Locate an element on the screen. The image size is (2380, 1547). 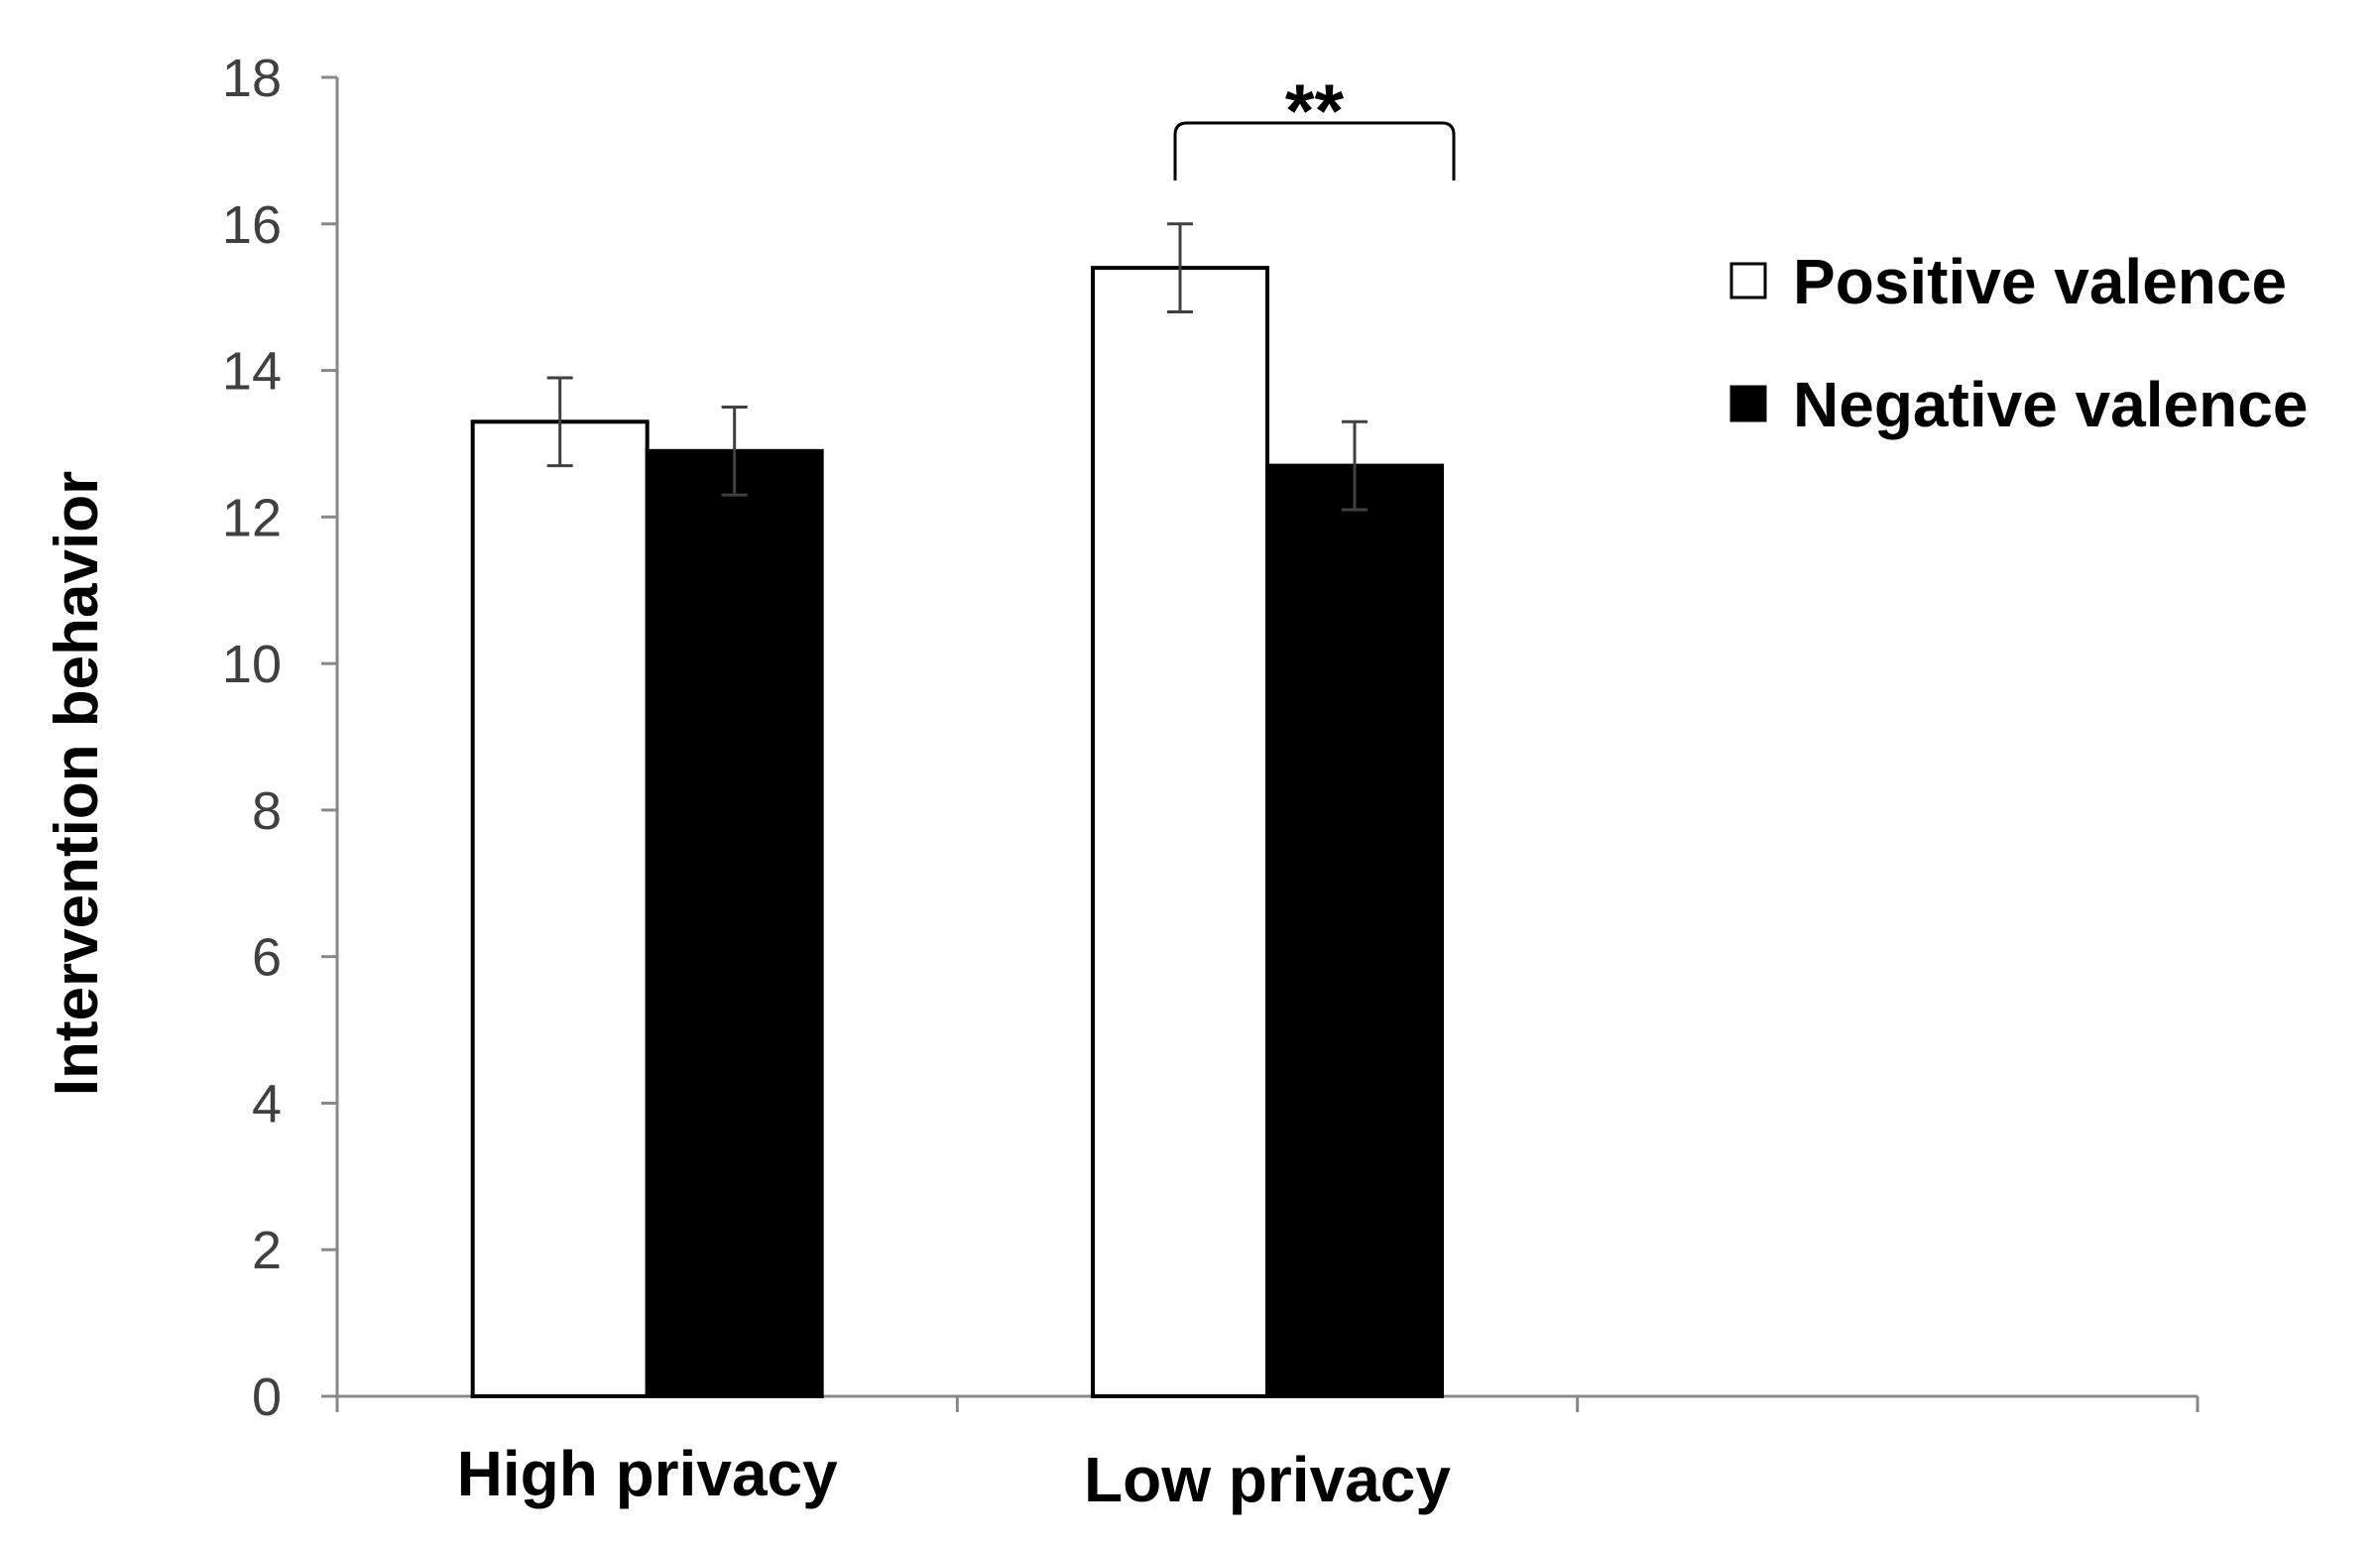
y-axis: 0 2 4 6 8 10 12 14 16 18 is located at coordinates (280, 738).